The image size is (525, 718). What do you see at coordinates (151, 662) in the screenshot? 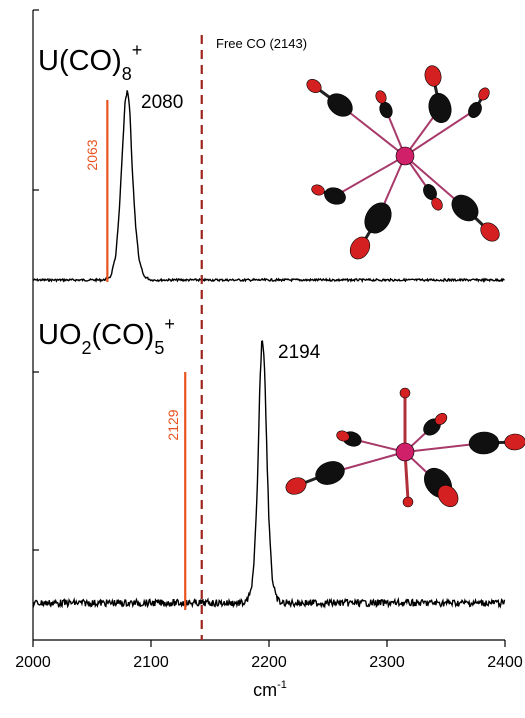
I see `x-tick-label: 2100` at bounding box center [151, 662].